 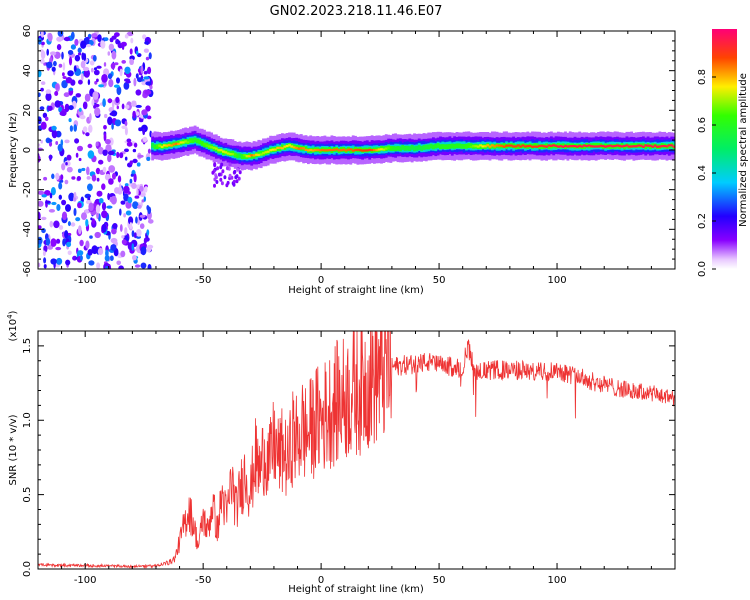 I want to click on colorbar-tick-label: 0.6, so click(x=702, y=125).